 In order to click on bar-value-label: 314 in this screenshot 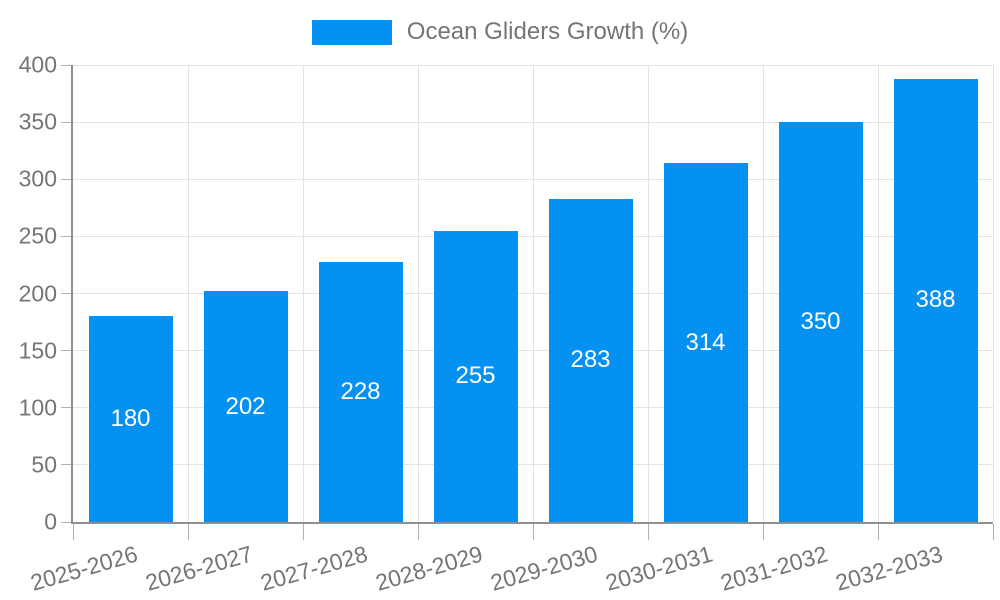, I will do `click(705, 342)`.